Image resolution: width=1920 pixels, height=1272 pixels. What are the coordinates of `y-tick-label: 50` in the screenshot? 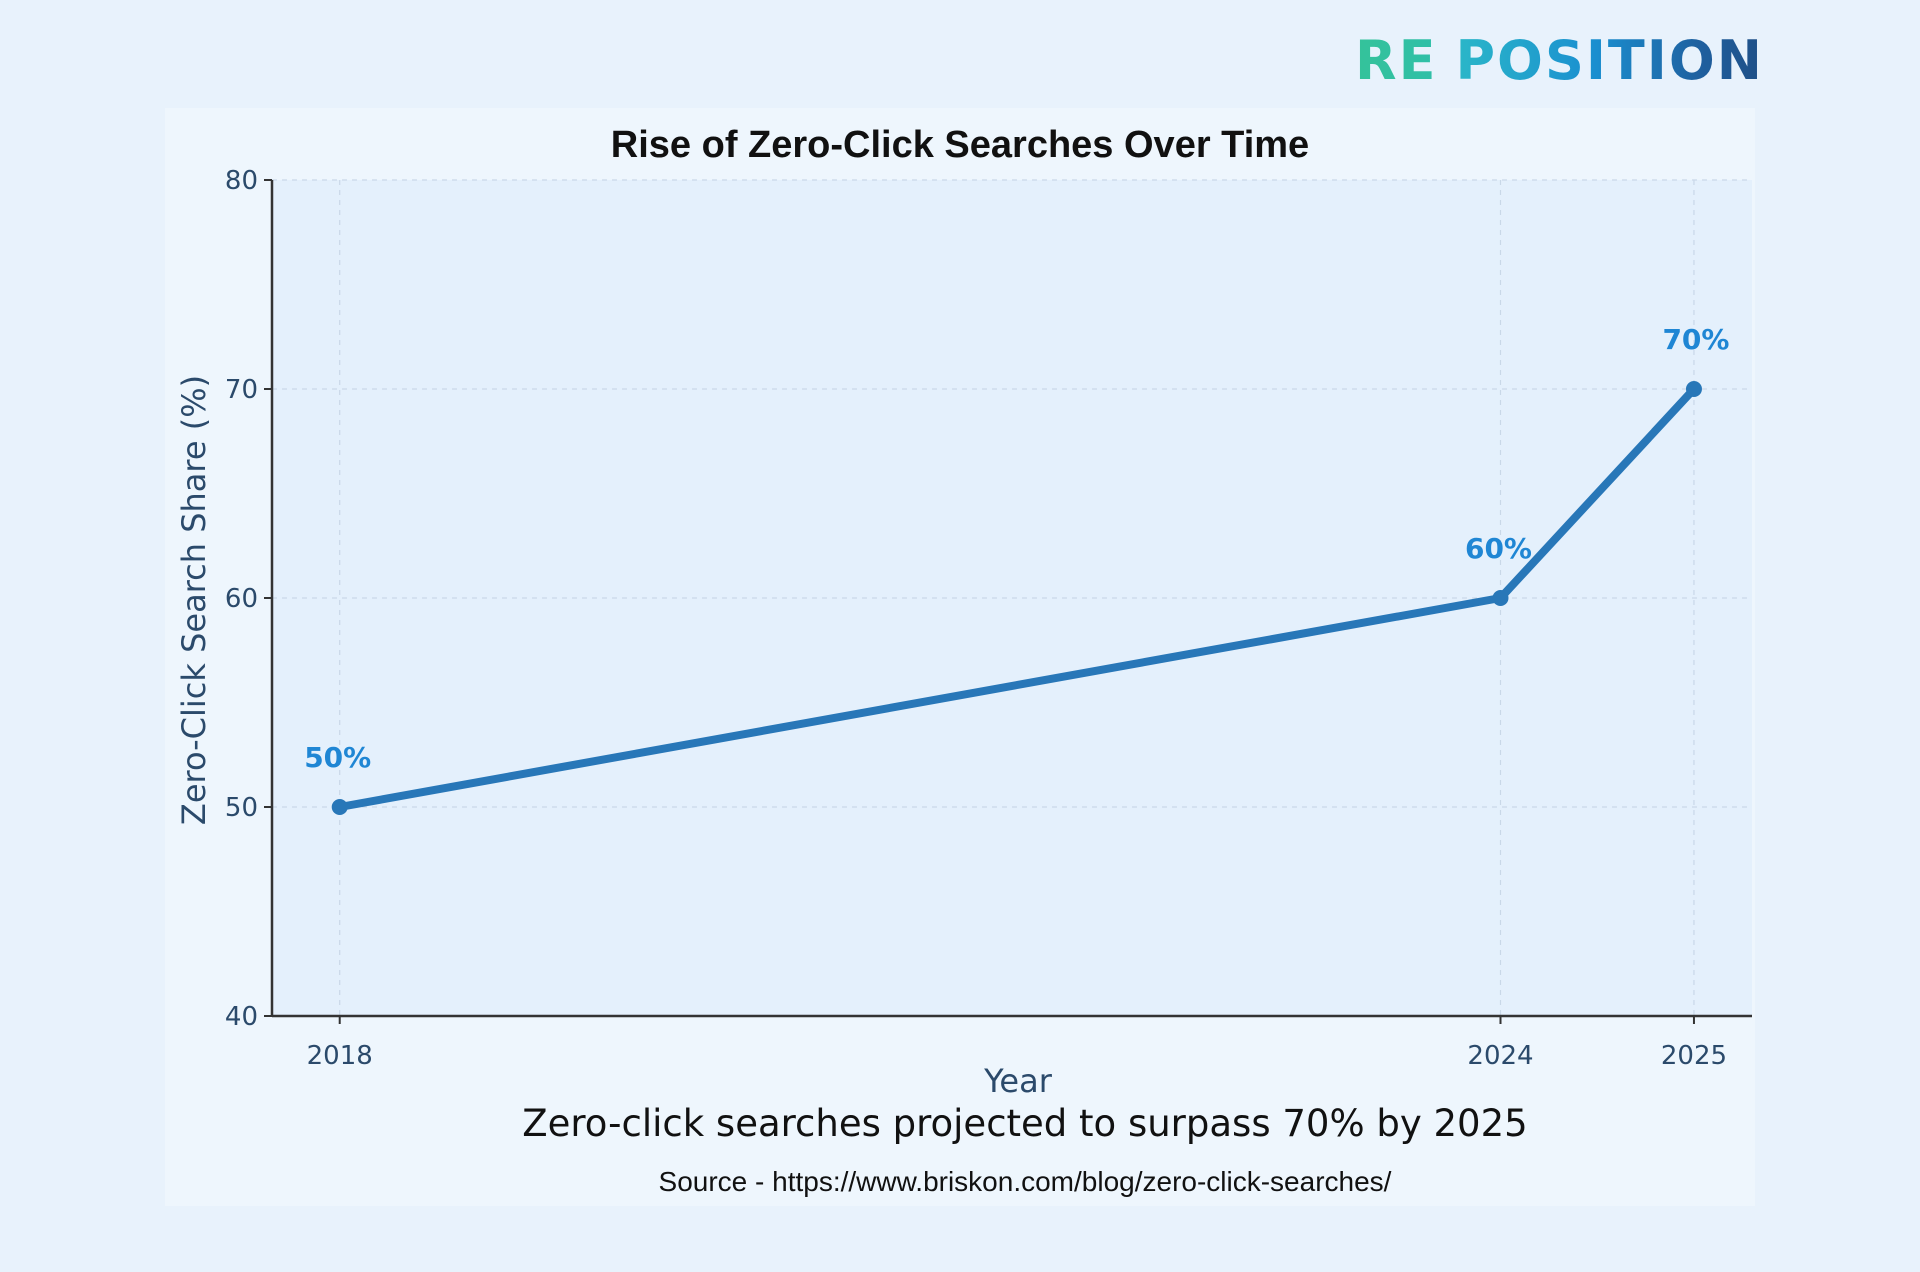 It's located at (241, 808).